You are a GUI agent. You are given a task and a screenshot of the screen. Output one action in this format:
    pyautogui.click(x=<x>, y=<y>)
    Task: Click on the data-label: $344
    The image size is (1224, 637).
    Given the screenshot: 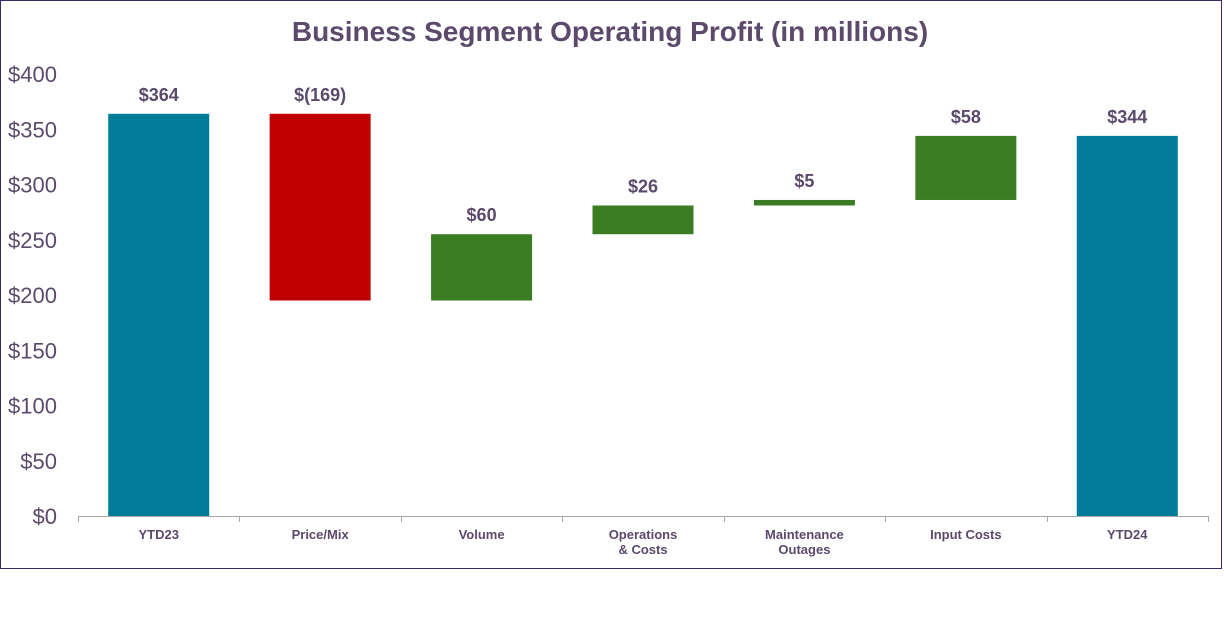 What is the action you would take?
    pyautogui.click(x=1127, y=117)
    